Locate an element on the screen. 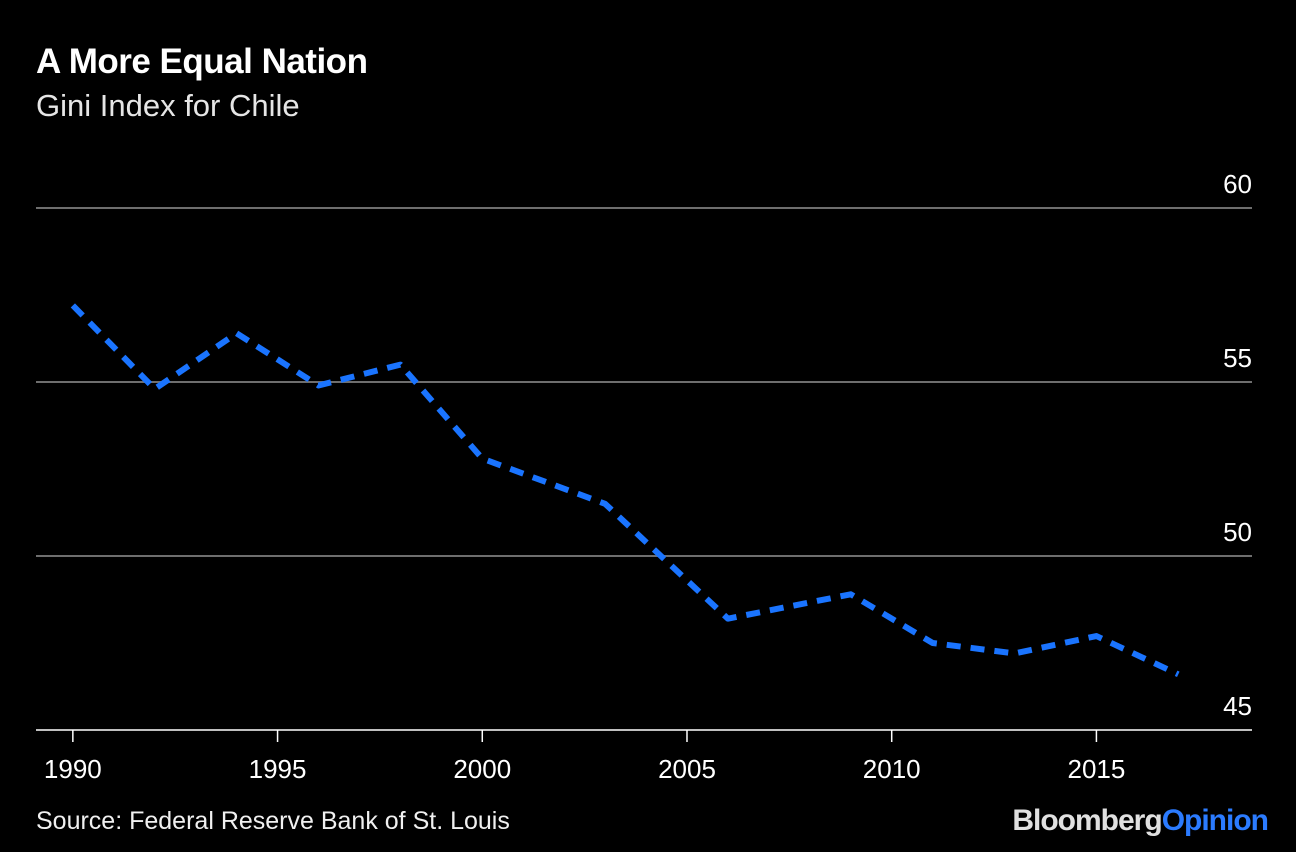 The width and height of the screenshot is (1296, 852). y-tick-label-50: 50 is located at coordinates (1237, 532).